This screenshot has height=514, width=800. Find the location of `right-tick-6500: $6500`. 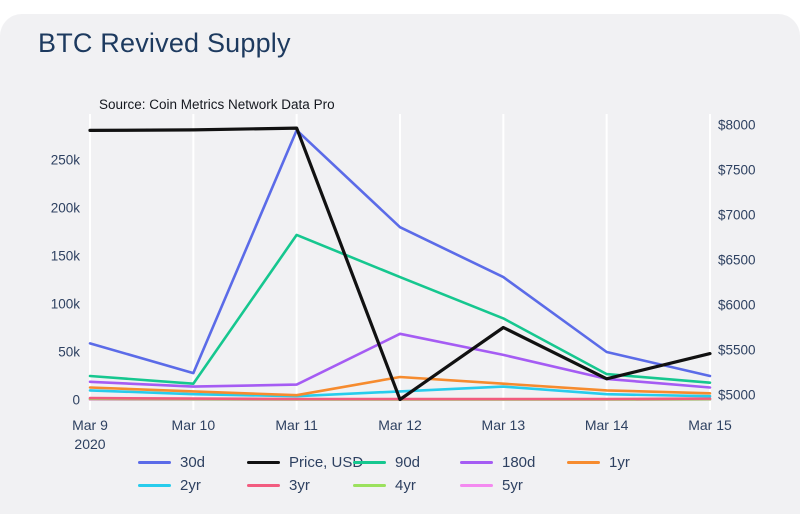

right-tick-6500: $6500 is located at coordinates (737, 260).